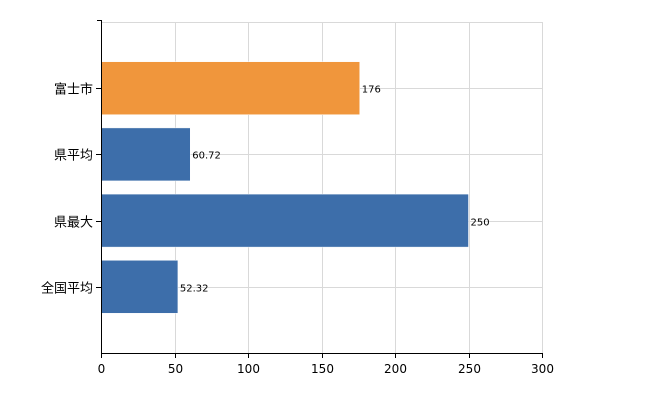 The image size is (650, 404). I want to click on data-label: 60.72, so click(206, 156).